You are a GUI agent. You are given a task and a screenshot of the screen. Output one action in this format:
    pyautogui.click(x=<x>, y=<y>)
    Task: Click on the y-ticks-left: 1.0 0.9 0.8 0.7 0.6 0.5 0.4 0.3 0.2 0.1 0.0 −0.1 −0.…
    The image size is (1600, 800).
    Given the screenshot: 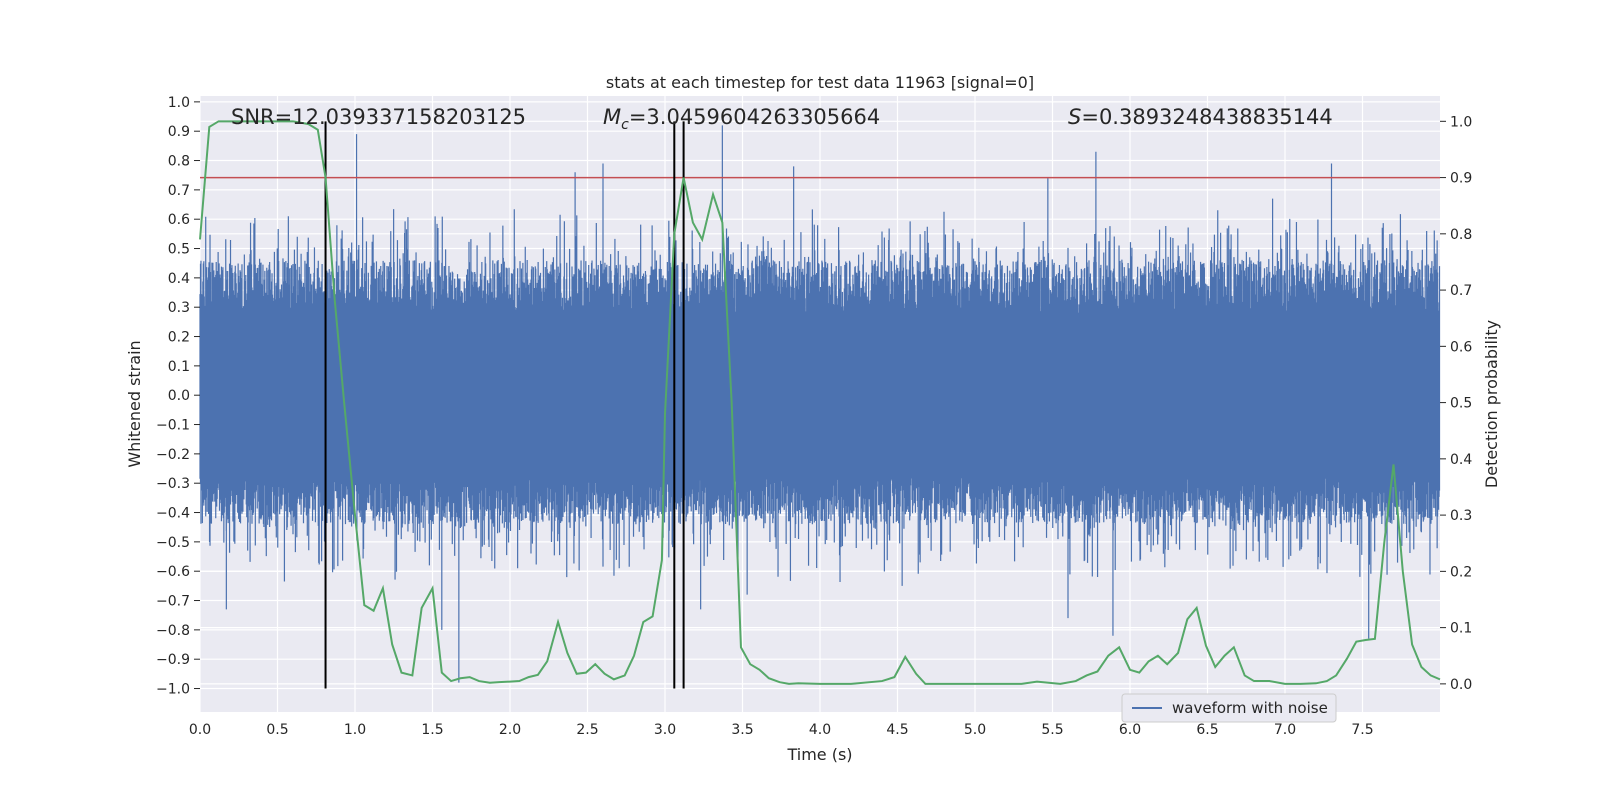 What is the action you would take?
    pyautogui.click(x=178, y=396)
    